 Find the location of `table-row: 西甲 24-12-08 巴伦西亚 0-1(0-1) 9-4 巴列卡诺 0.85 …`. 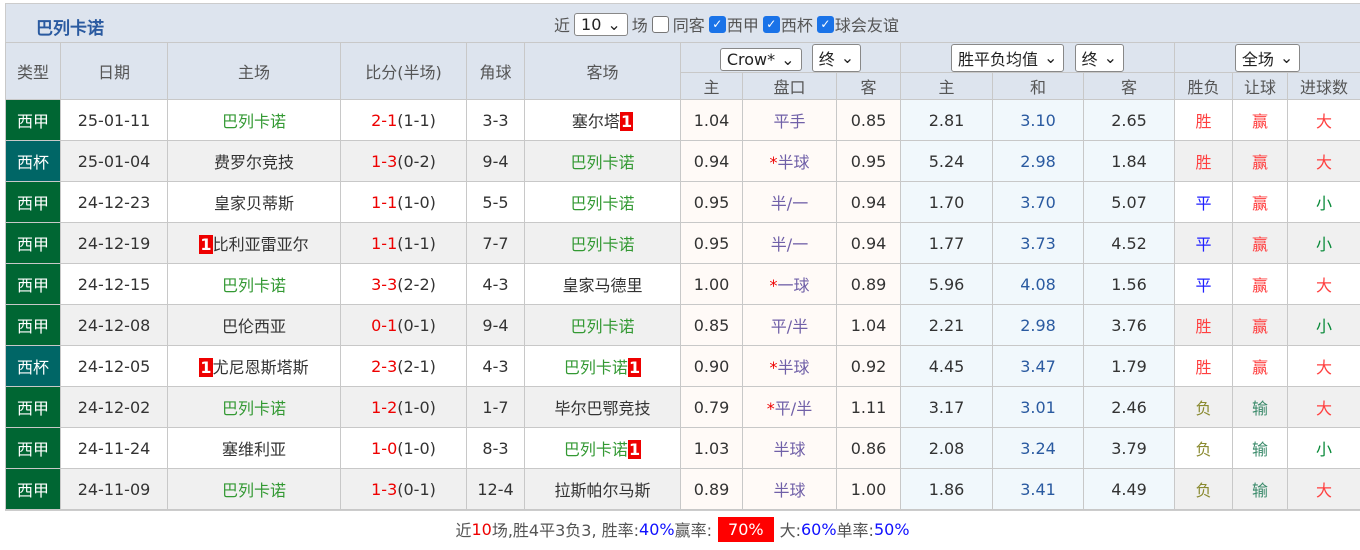

table-row: 西甲 24-12-08 巴伦西亚 0-1(0-1) 9-4 巴列卡诺 0.85 … is located at coordinates (682, 325).